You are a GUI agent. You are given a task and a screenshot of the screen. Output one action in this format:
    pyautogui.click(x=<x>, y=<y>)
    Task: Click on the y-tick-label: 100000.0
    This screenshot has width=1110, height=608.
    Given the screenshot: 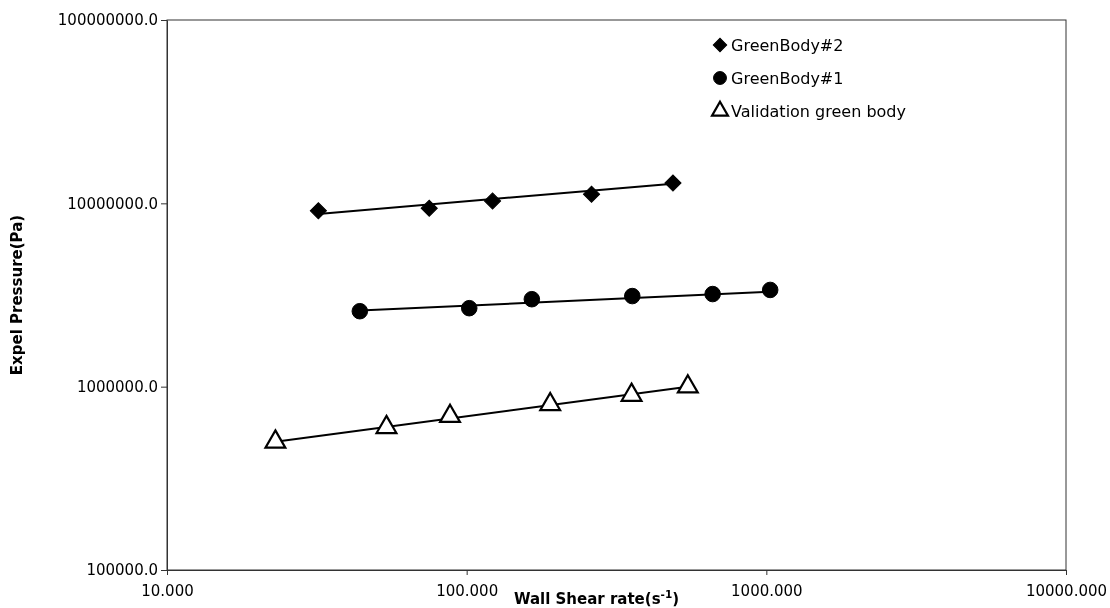 What is the action you would take?
    pyautogui.click(x=122, y=570)
    